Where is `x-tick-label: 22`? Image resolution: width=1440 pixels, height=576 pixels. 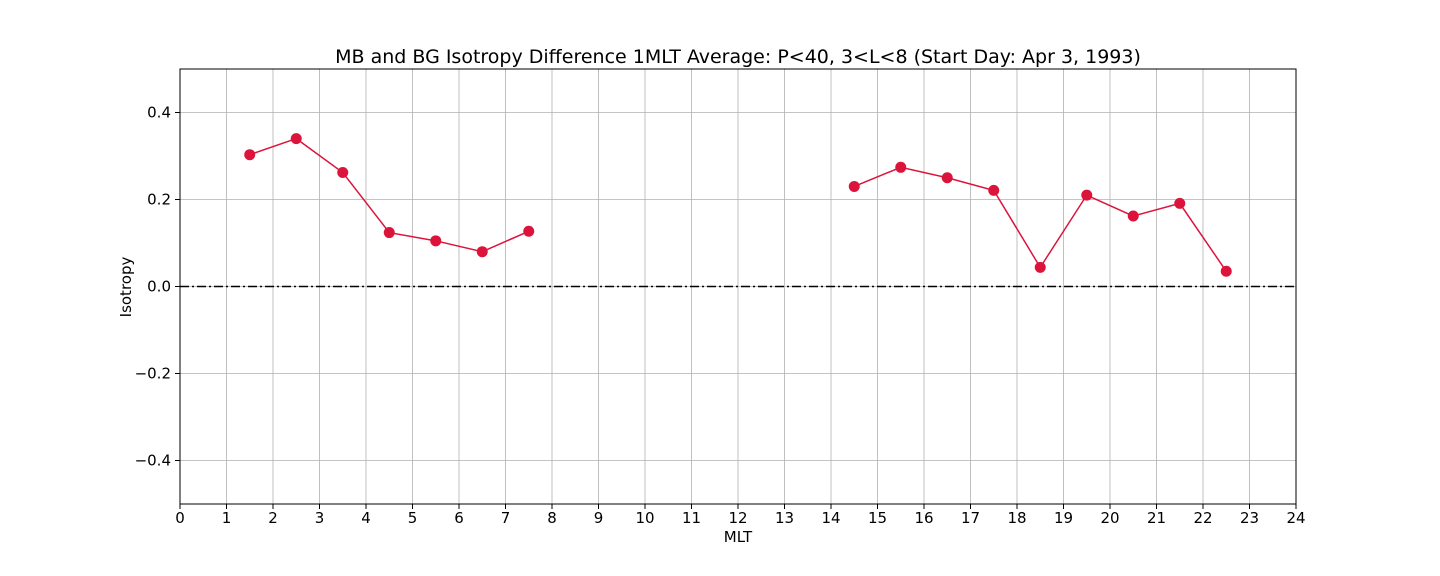 x-tick-label: 22 is located at coordinates (1202, 518).